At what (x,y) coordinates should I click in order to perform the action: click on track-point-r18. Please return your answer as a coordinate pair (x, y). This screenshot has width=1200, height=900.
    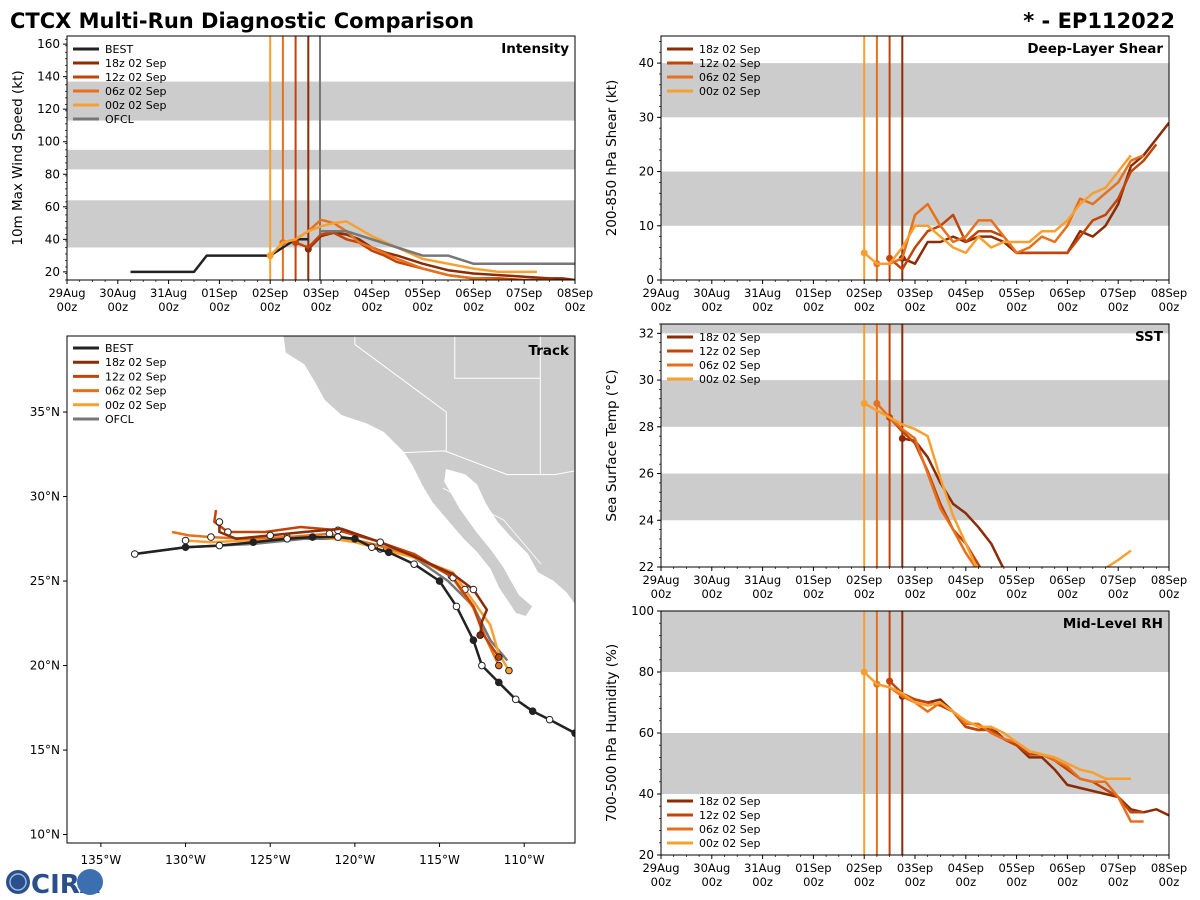
    Looking at the image, I should click on (219, 522).